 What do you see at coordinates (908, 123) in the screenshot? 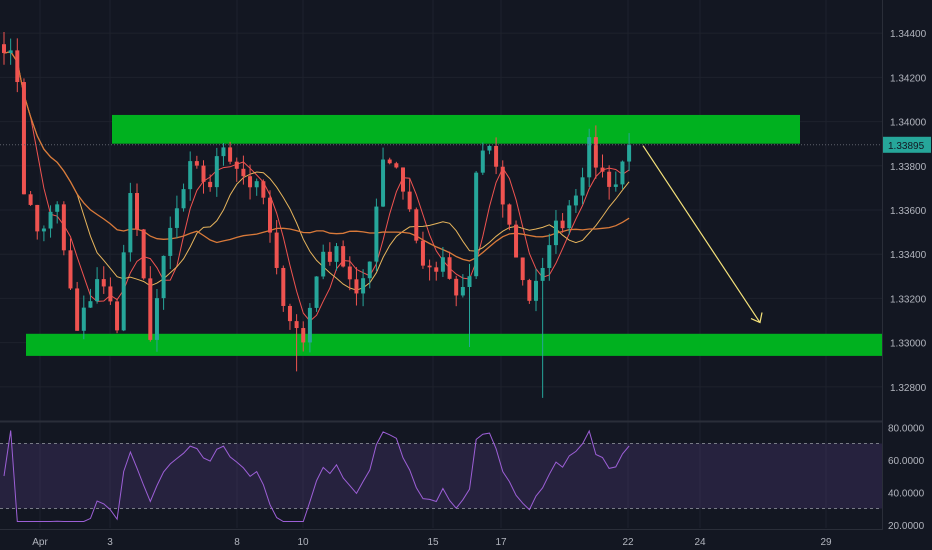
I see `price-tick-label: 1.34000` at bounding box center [908, 123].